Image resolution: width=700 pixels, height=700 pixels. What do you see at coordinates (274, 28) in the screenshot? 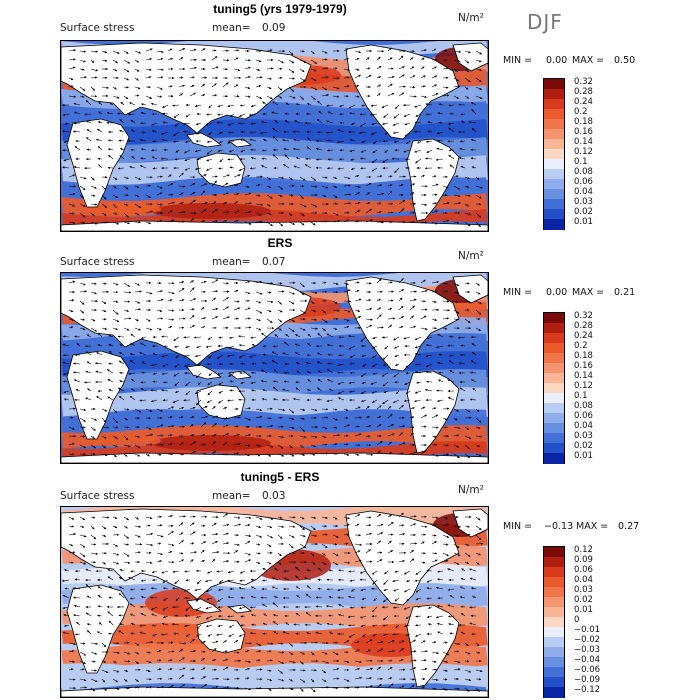
I see `panel-1-mean-value: 0.09` at bounding box center [274, 28].